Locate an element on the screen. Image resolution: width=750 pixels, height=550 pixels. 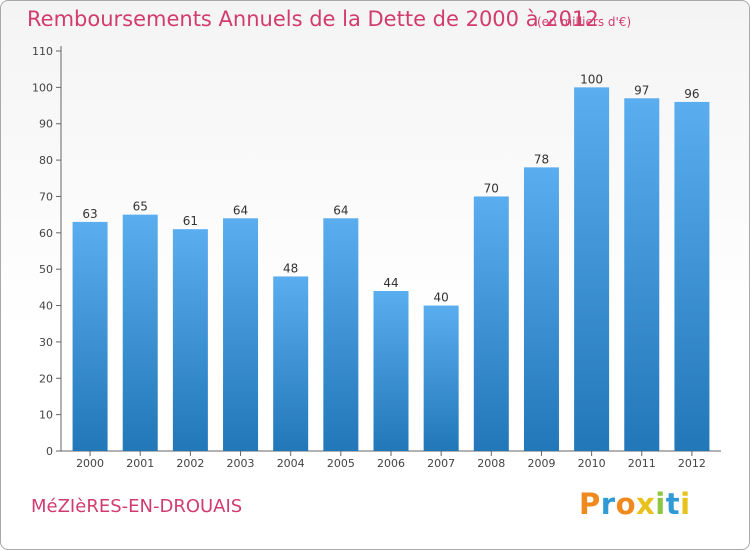
x-tick-label: 2002 is located at coordinates (190, 463).